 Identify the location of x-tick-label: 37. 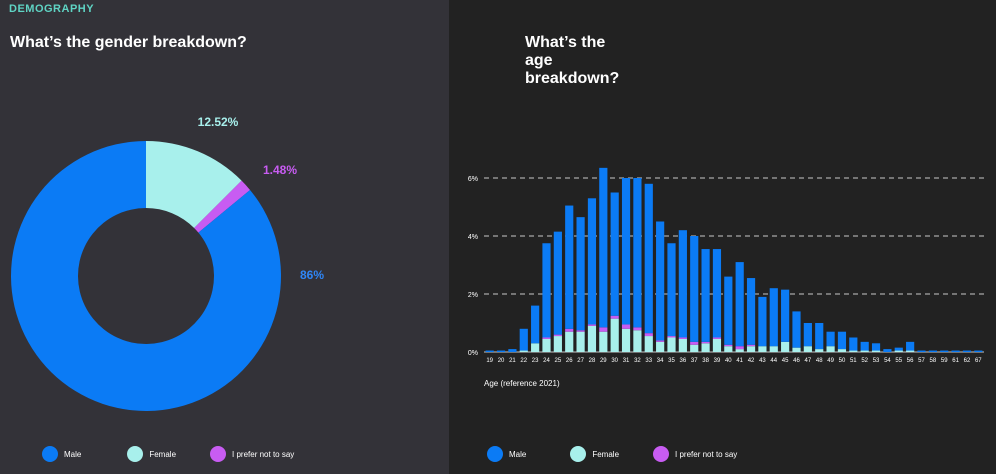
(694, 361).